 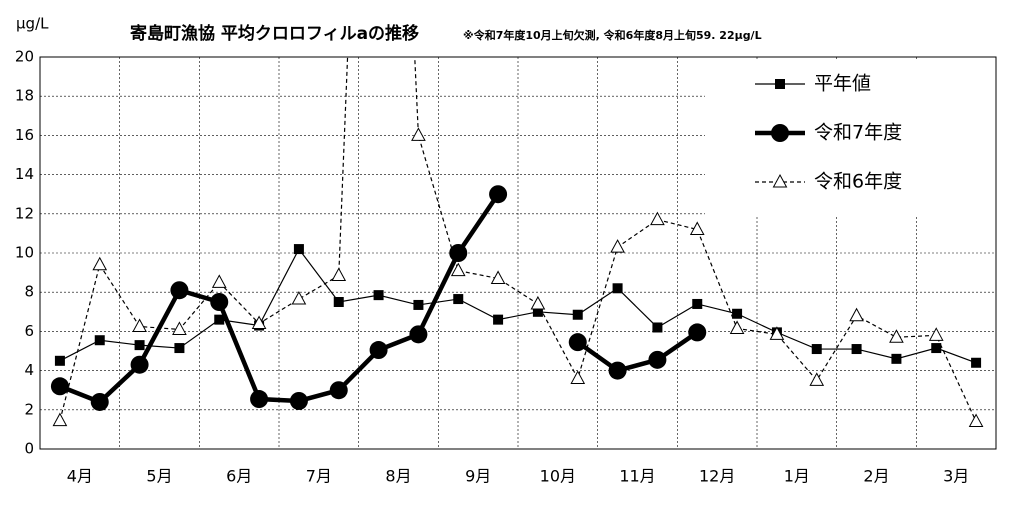 I want to click on y-tick-label: 16, so click(x=24, y=135).